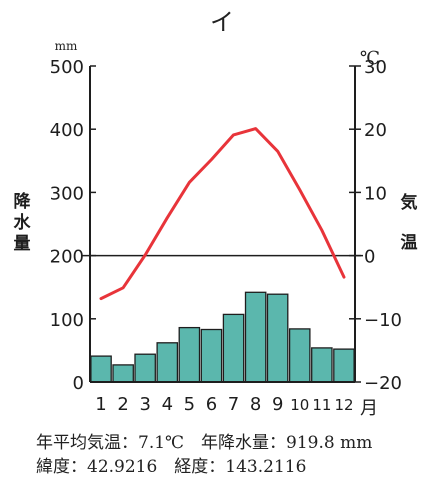  I want to click on axis-label-char: 温, so click(409, 243).